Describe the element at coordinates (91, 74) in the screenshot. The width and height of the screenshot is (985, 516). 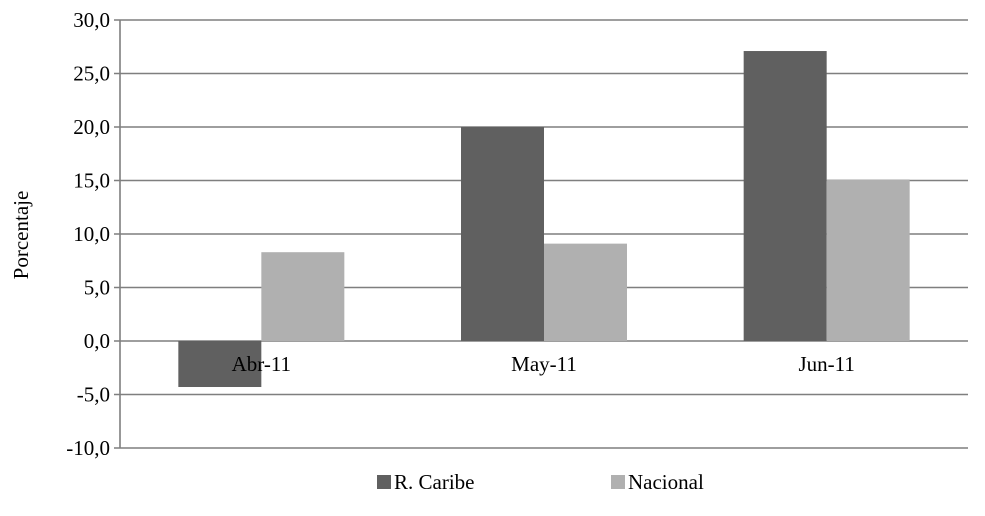
I see `y-tick-label: 25,0` at that location.